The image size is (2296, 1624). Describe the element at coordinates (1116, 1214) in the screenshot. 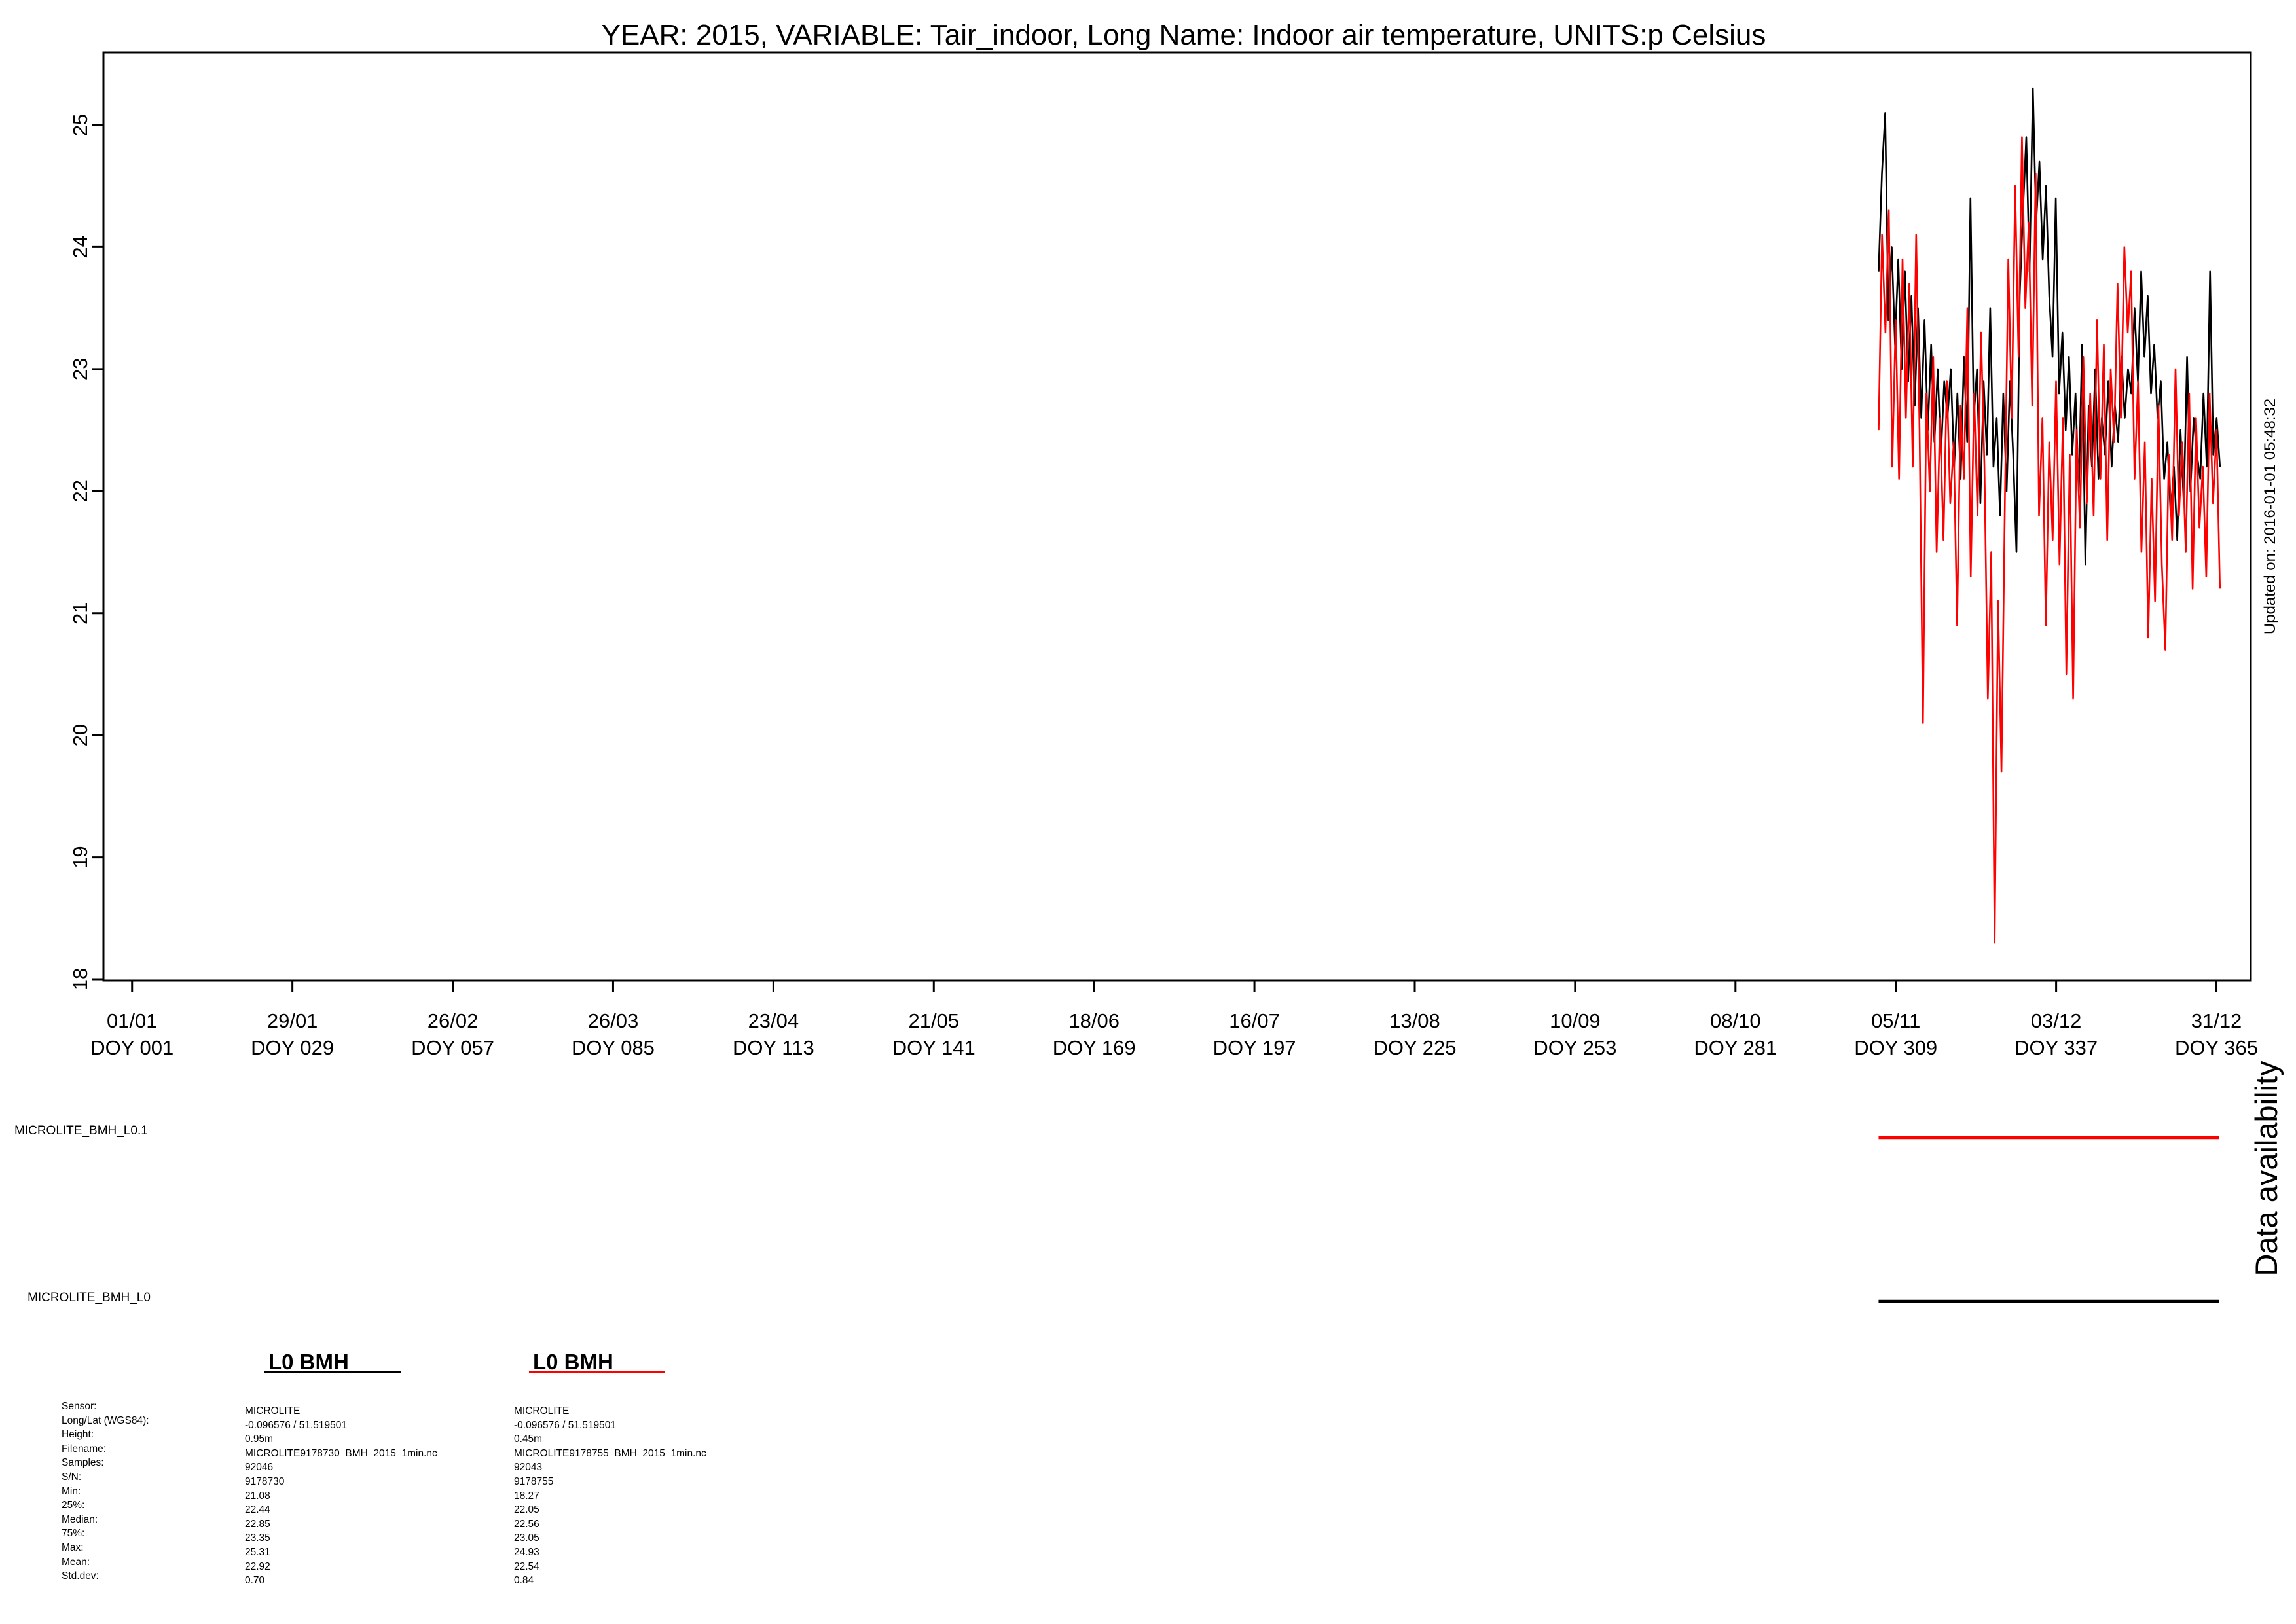

I see `data-availability: MICROLITE_BMH_L0.1 MICROLITE_BMH_L0` at that location.